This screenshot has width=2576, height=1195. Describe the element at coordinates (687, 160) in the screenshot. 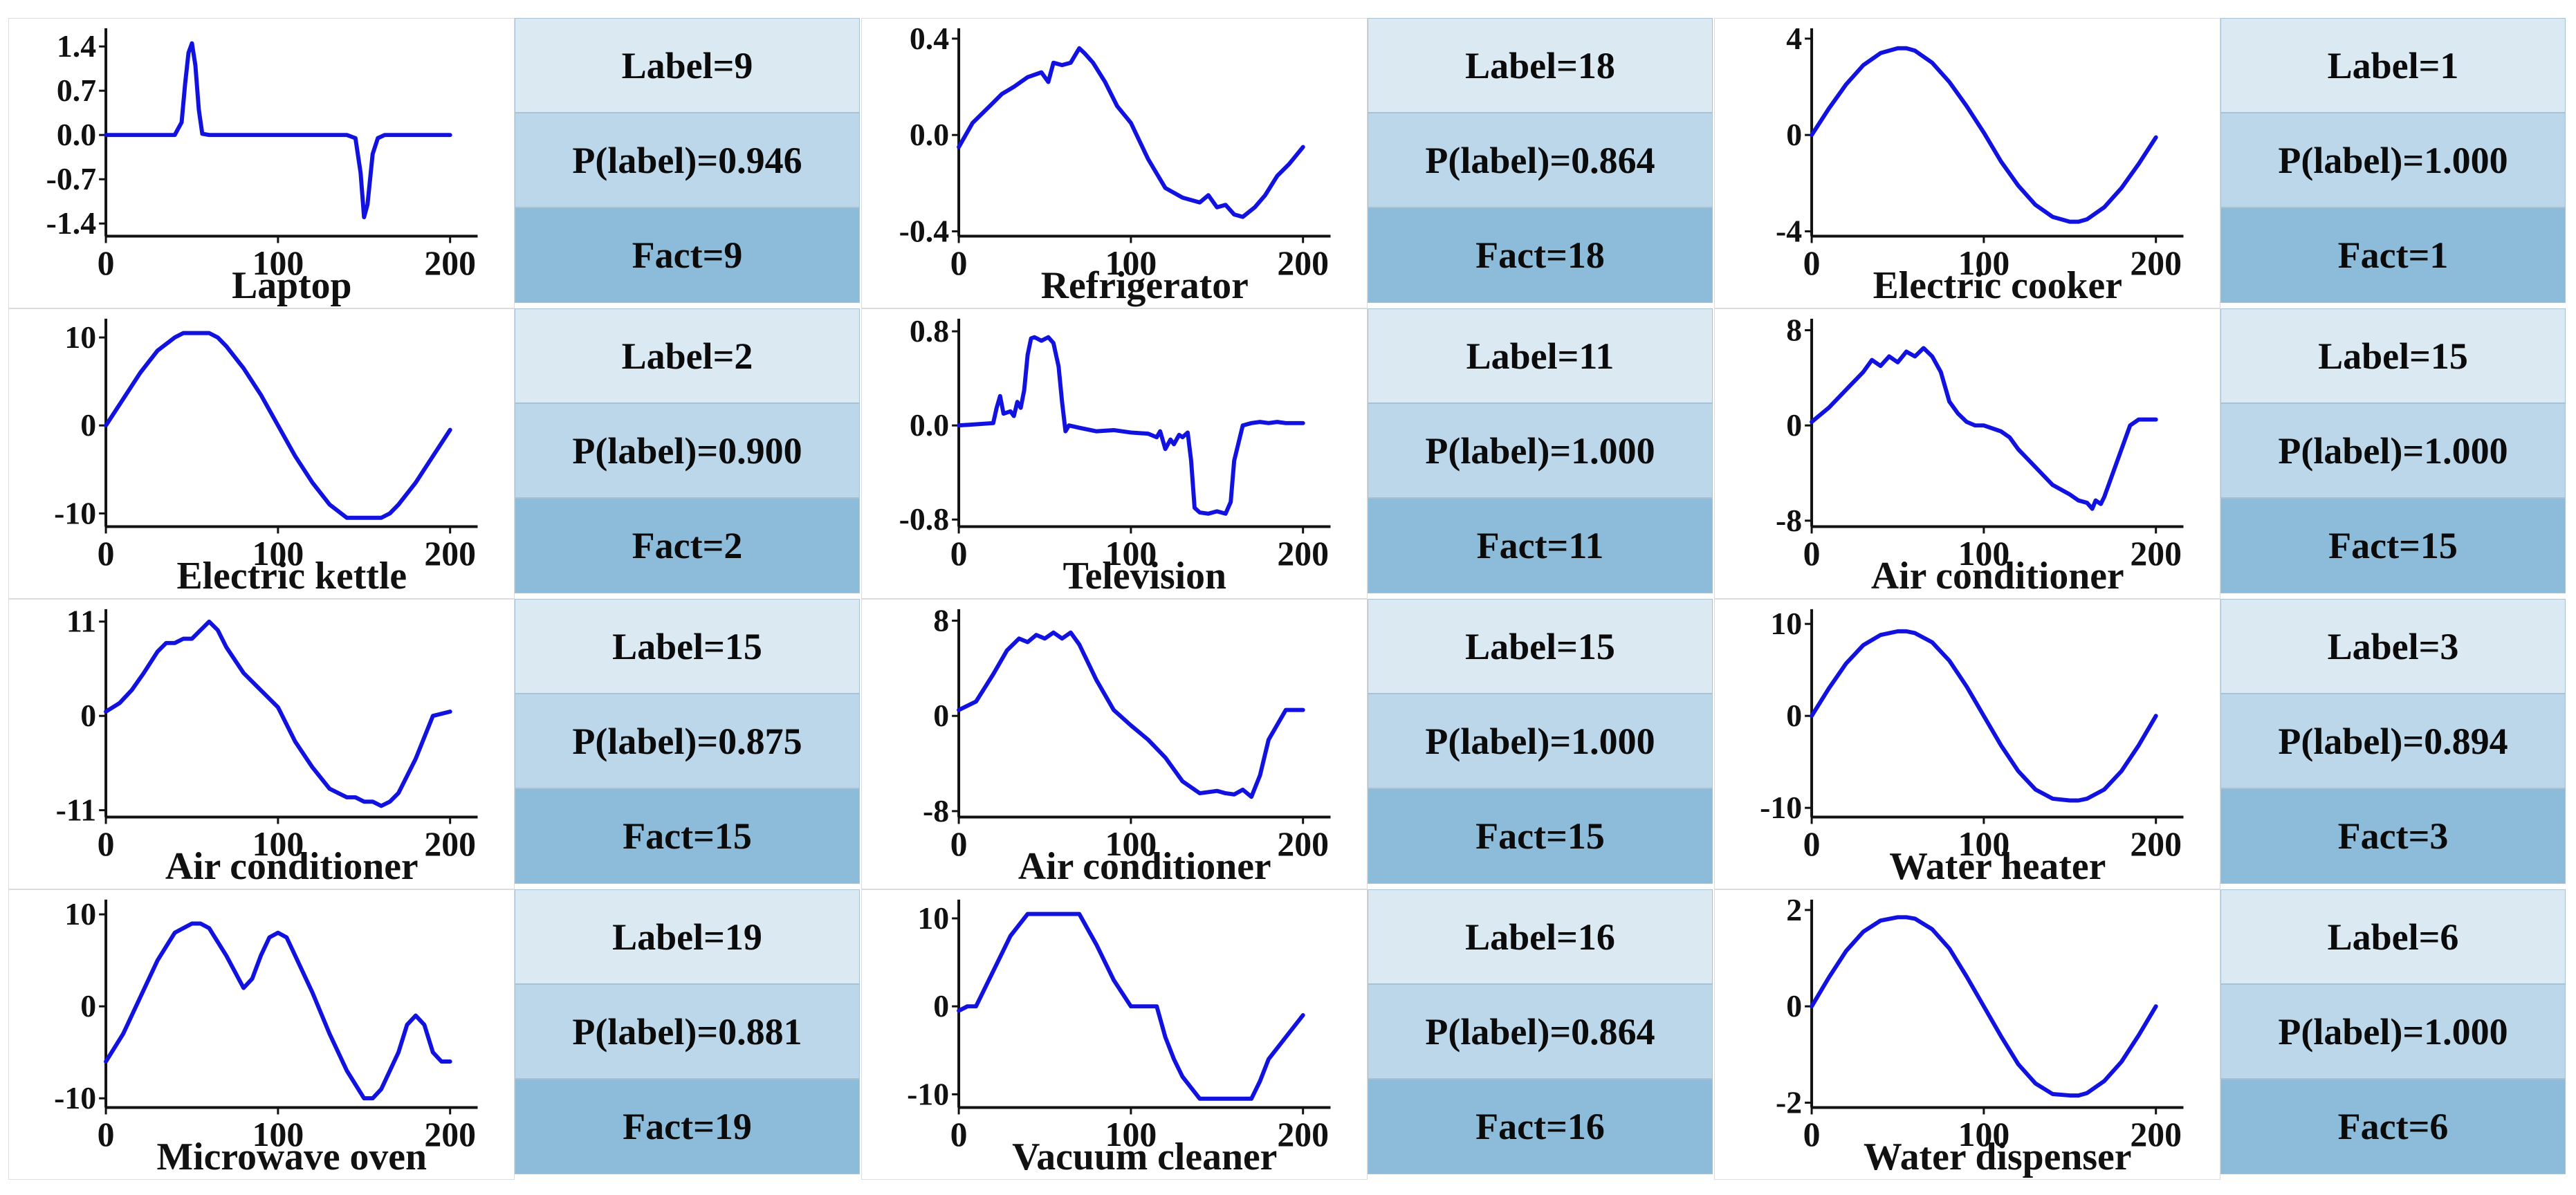

I see `probability-box: P(label)=0.946` at that location.